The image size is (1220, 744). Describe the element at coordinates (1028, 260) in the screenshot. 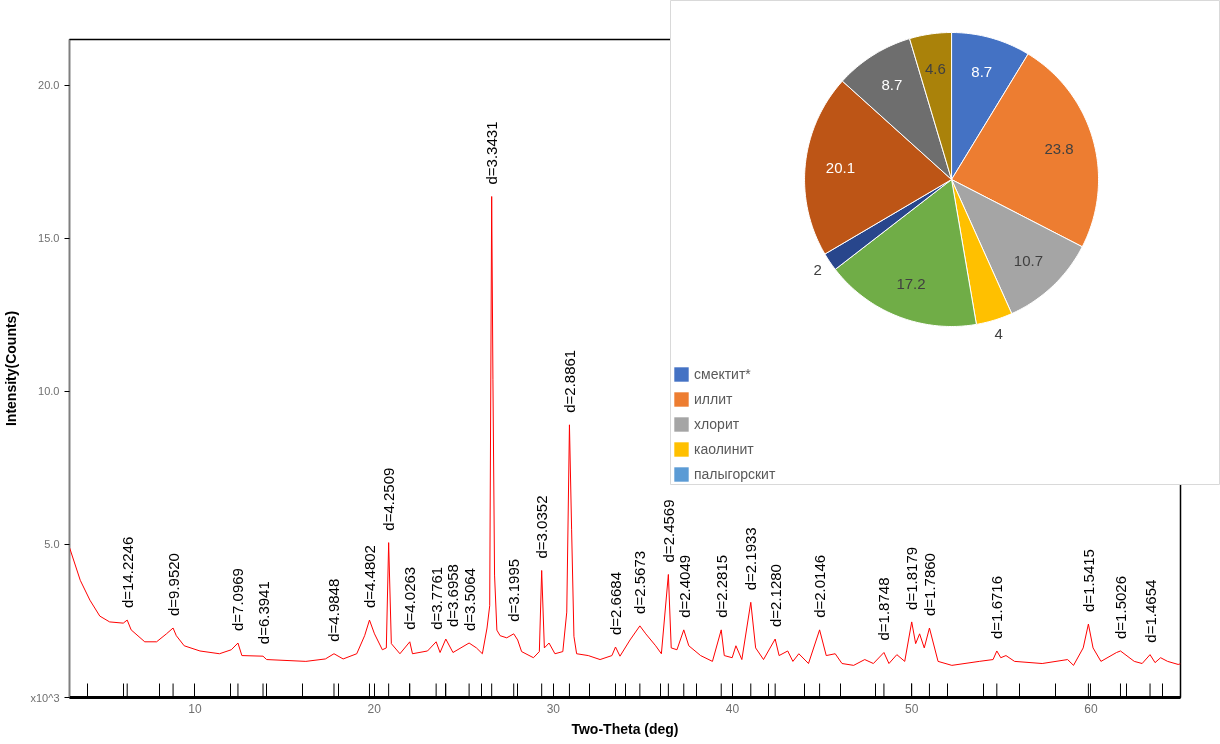

I see `data-label: 10.7` at that location.